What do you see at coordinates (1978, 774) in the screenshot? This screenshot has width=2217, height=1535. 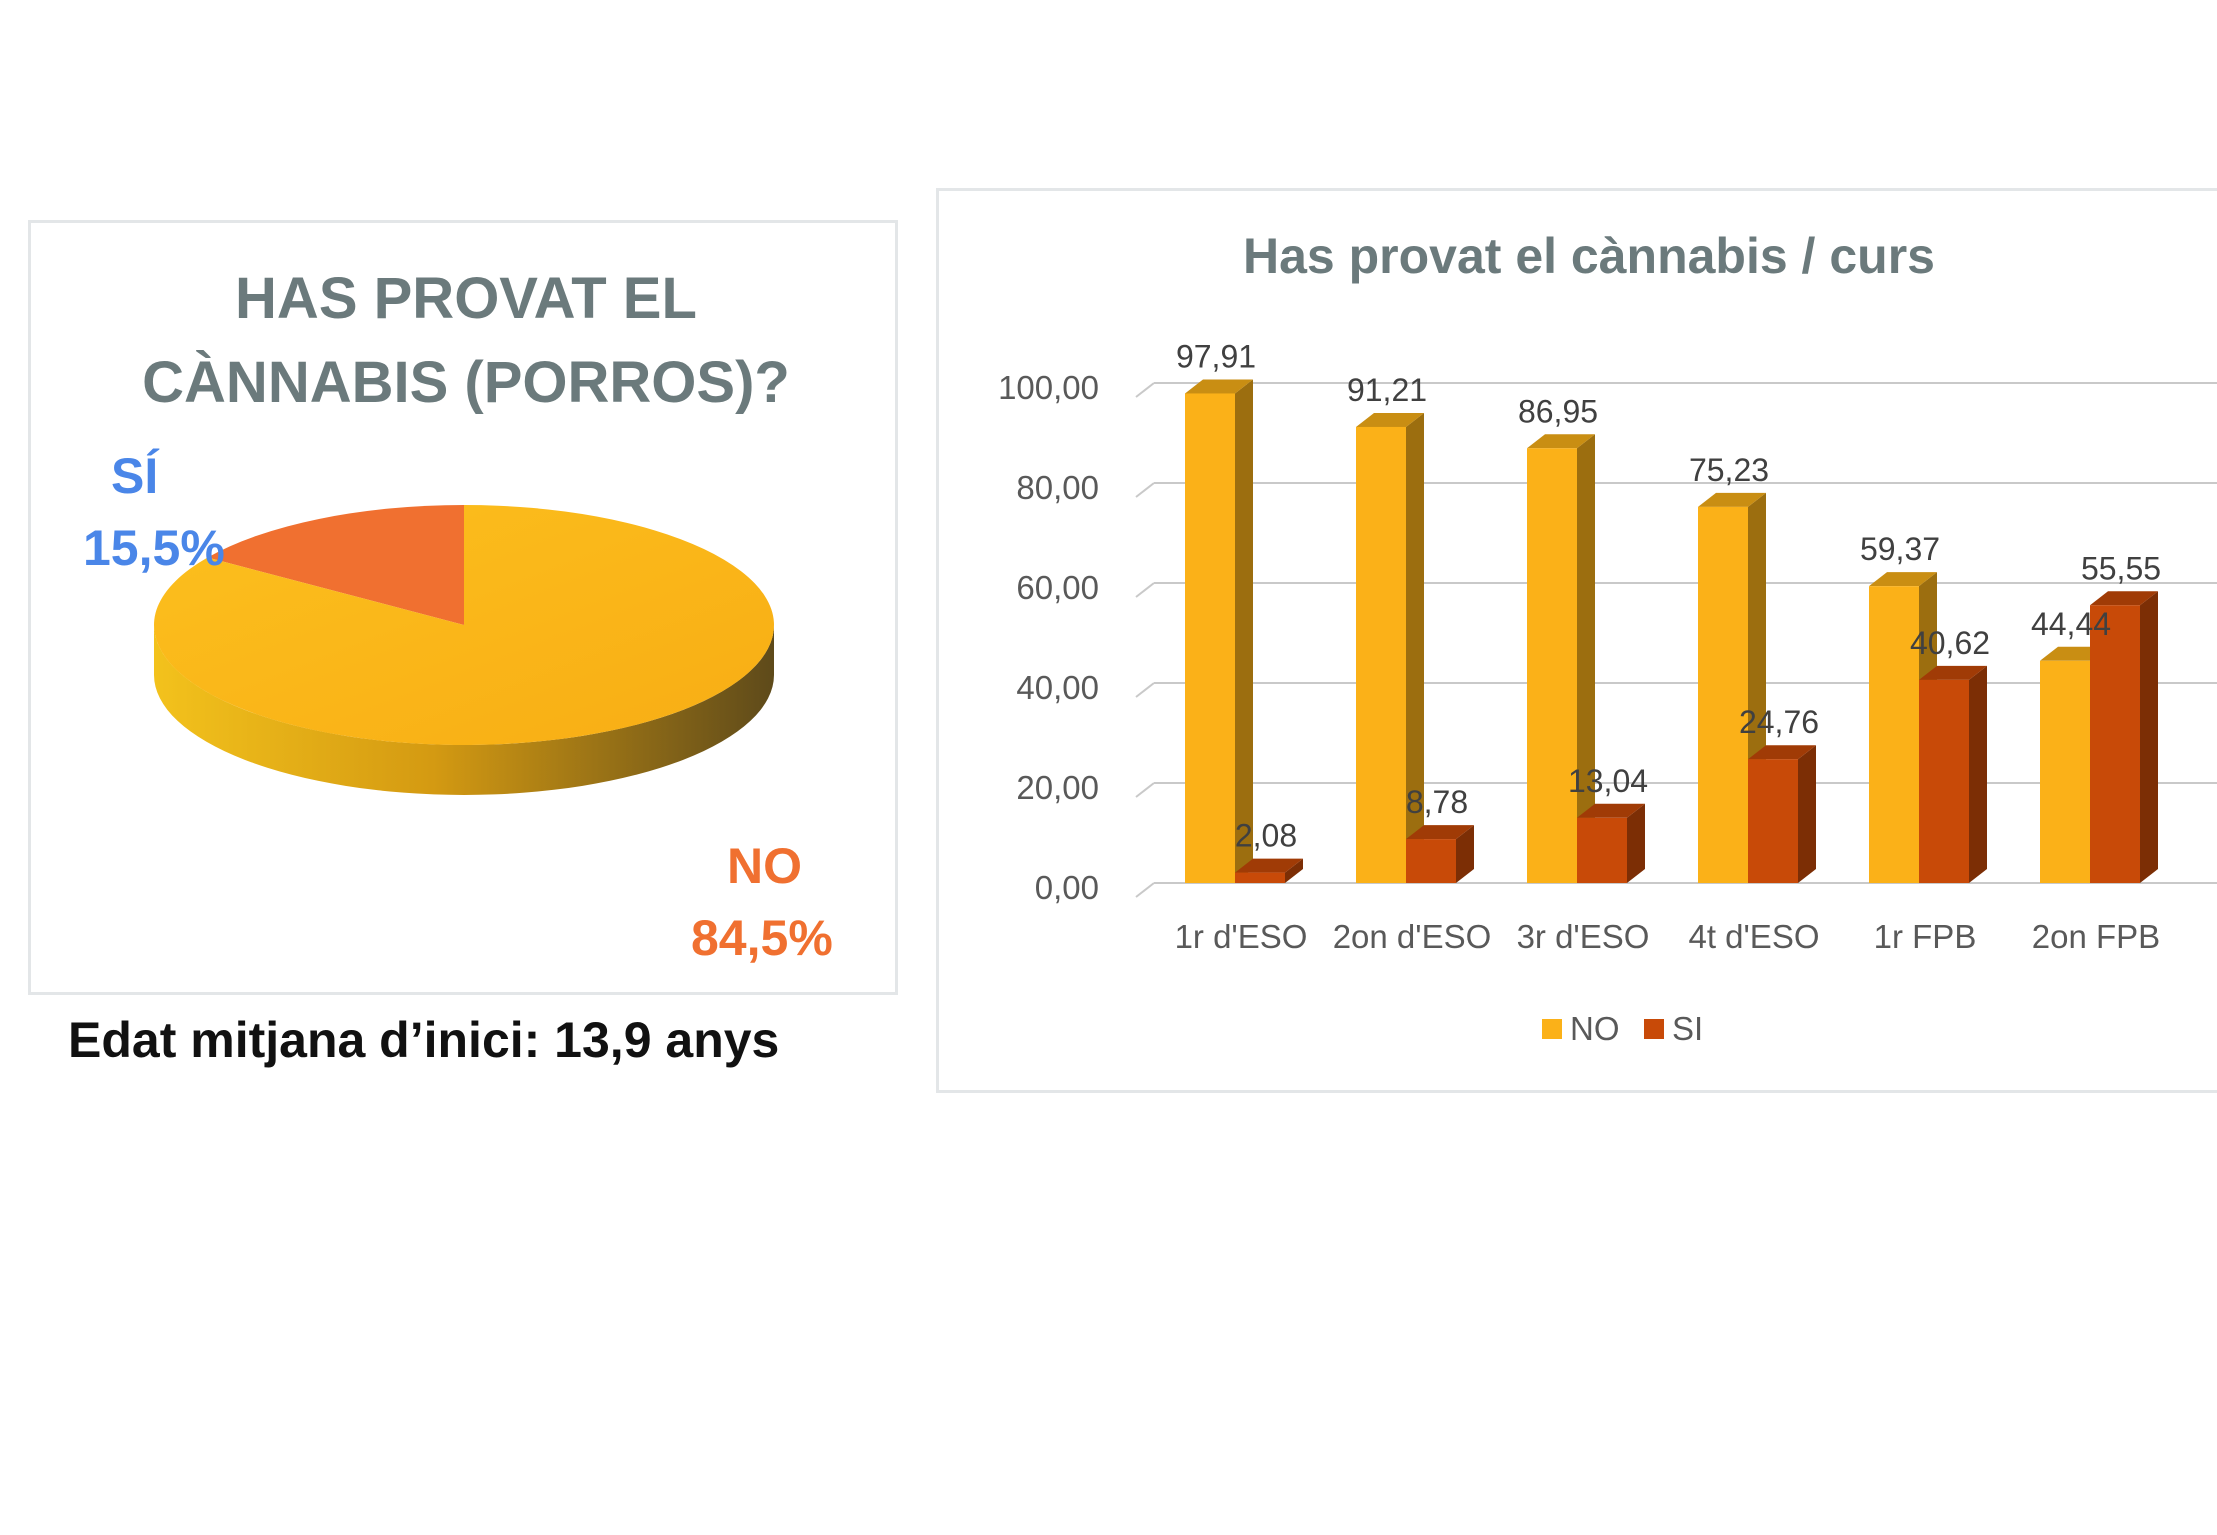 I see `bar-si-4-side` at bounding box center [1978, 774].